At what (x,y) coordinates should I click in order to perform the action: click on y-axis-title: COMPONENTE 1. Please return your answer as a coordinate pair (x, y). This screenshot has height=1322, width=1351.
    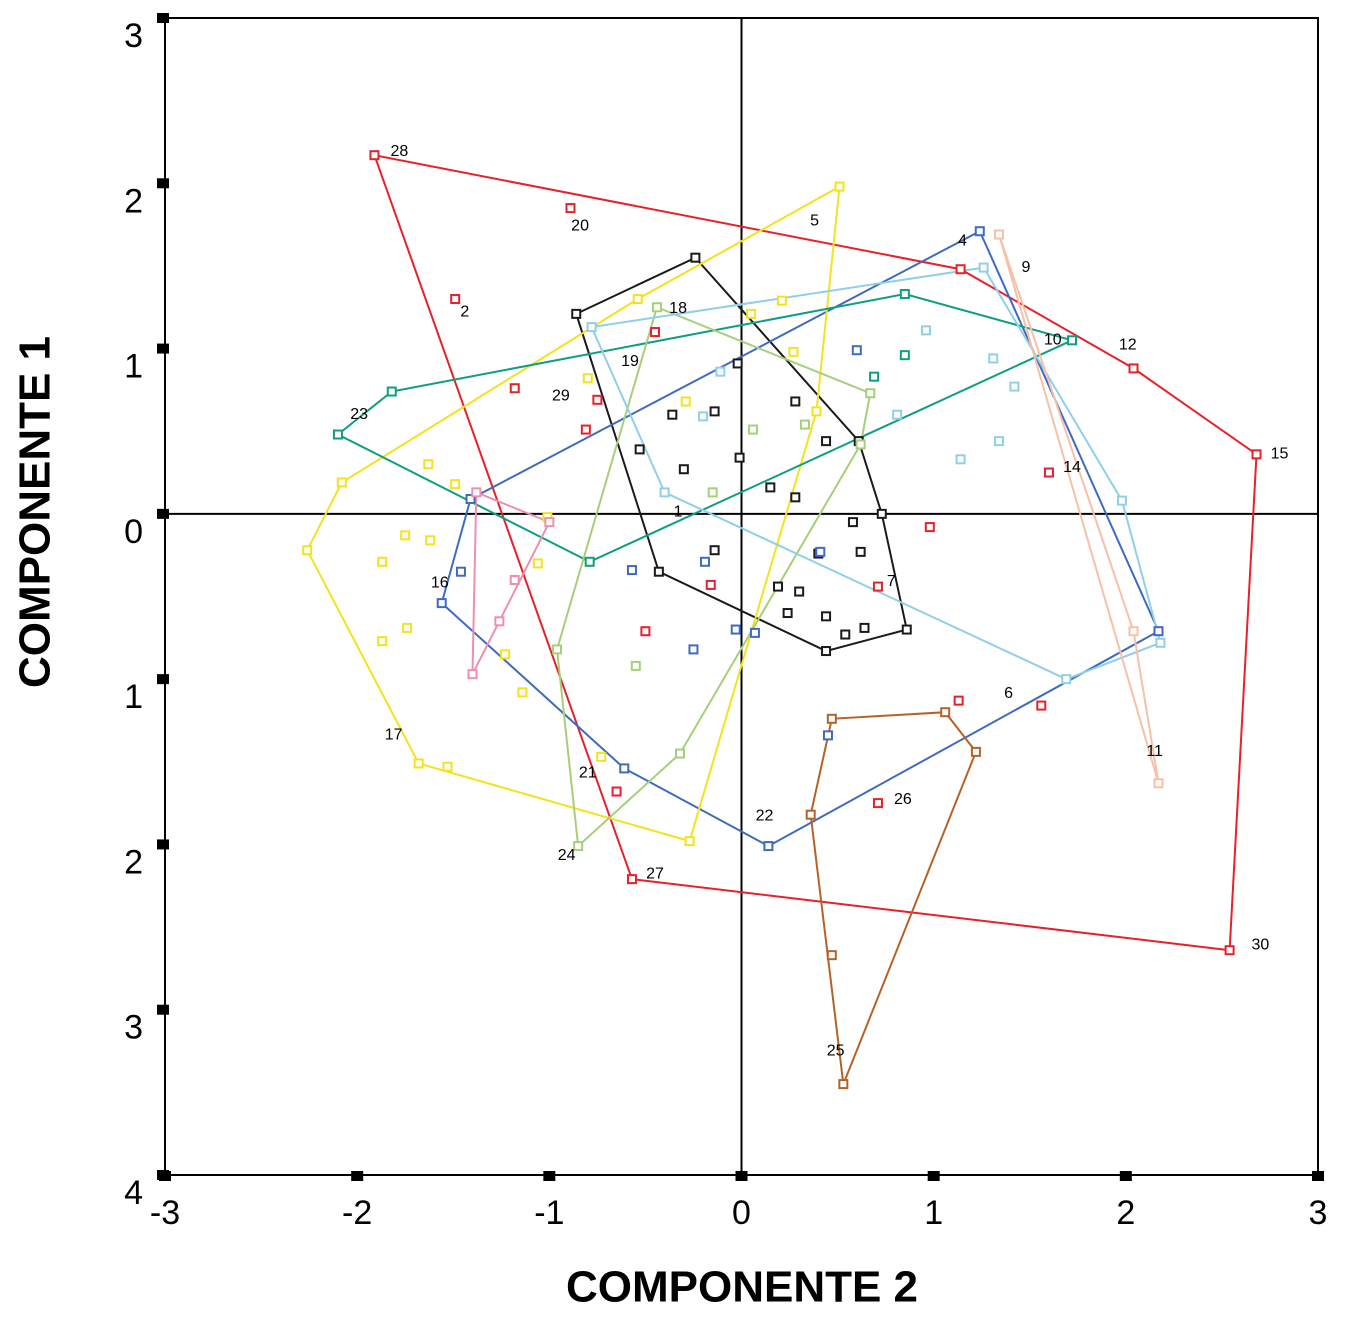
    Looking at the image, I should click on (35, 512).